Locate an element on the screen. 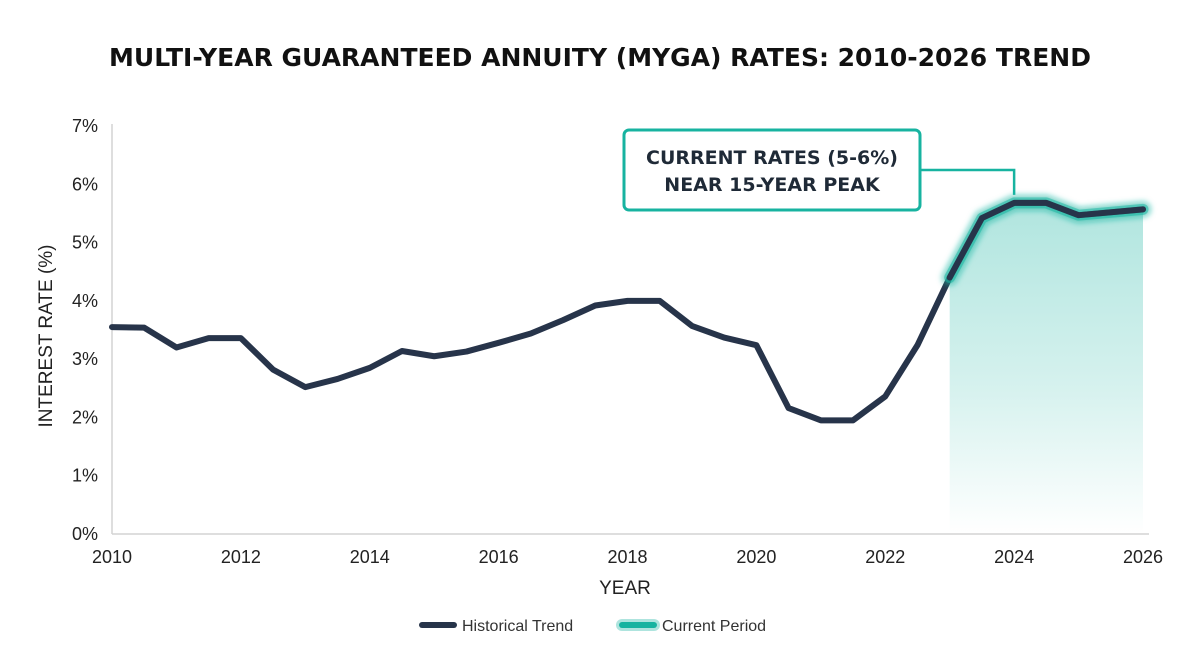 This screenshot has width=1200, height=654. current-period-area is located at coordinates (1046, 368).